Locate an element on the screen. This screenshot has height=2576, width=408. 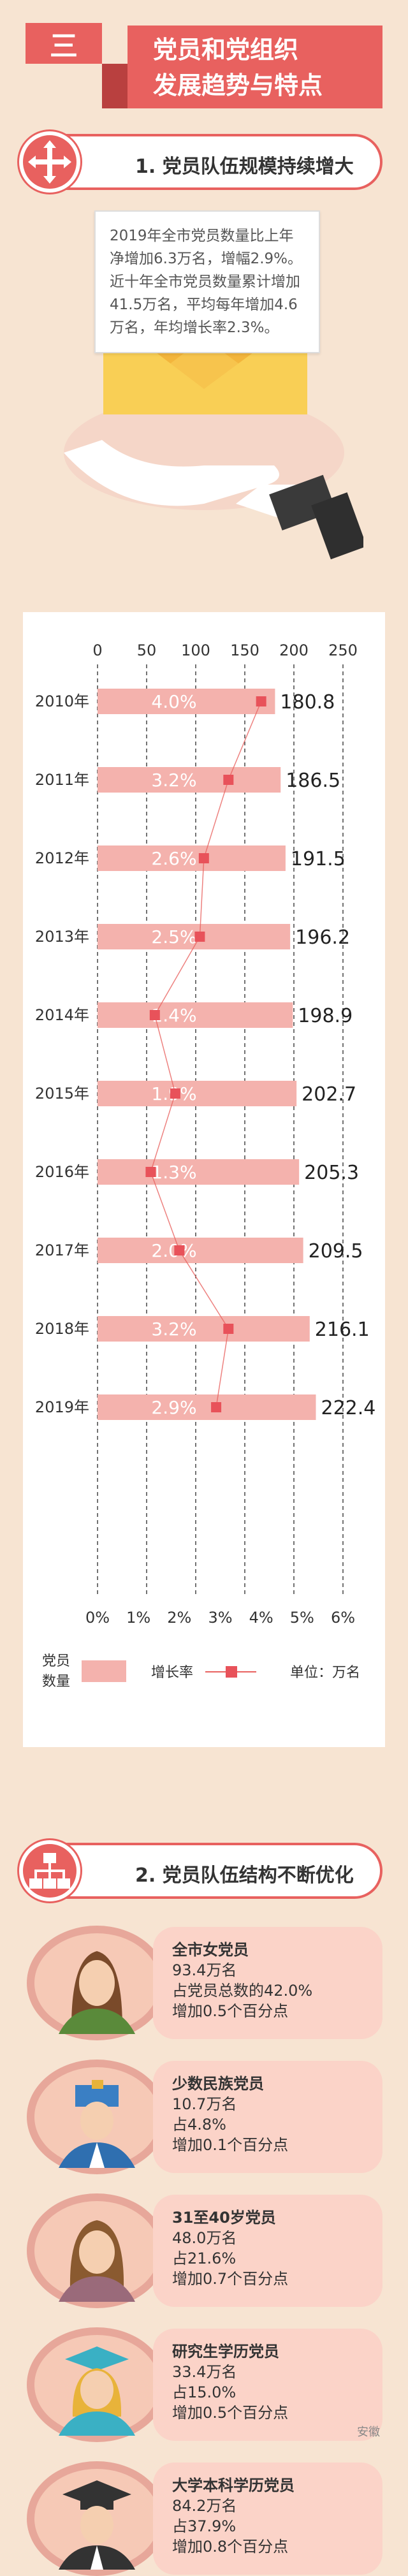
section-number-badge: 三 is located at coordinates (64, 43).